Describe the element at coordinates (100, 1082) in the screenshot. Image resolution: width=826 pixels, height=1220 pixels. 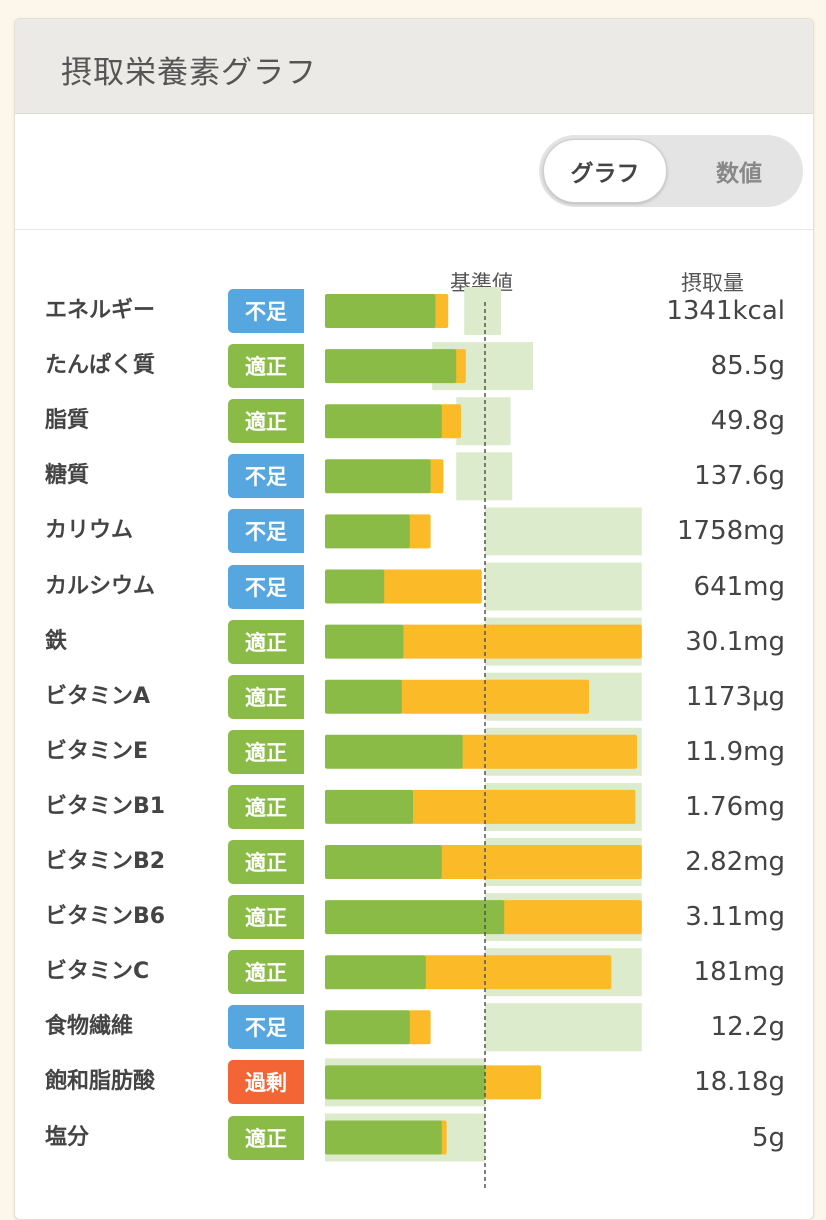
I see `nutrient-label: 飽和脂肪酸` at that location.